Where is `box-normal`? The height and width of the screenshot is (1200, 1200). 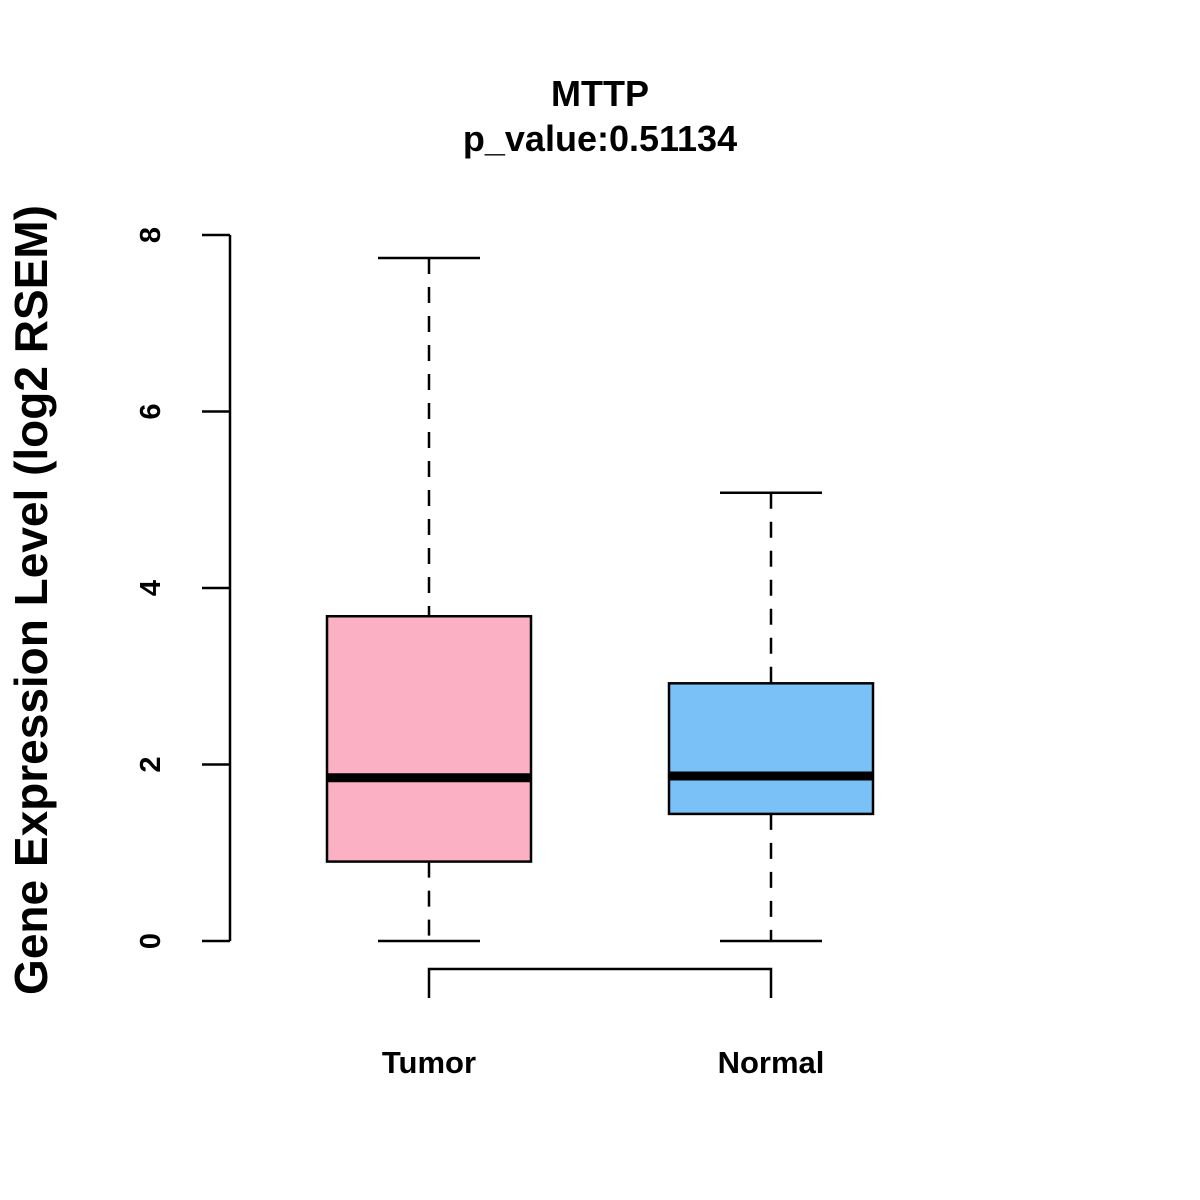 box-normal is located at coordinates (771, 717).